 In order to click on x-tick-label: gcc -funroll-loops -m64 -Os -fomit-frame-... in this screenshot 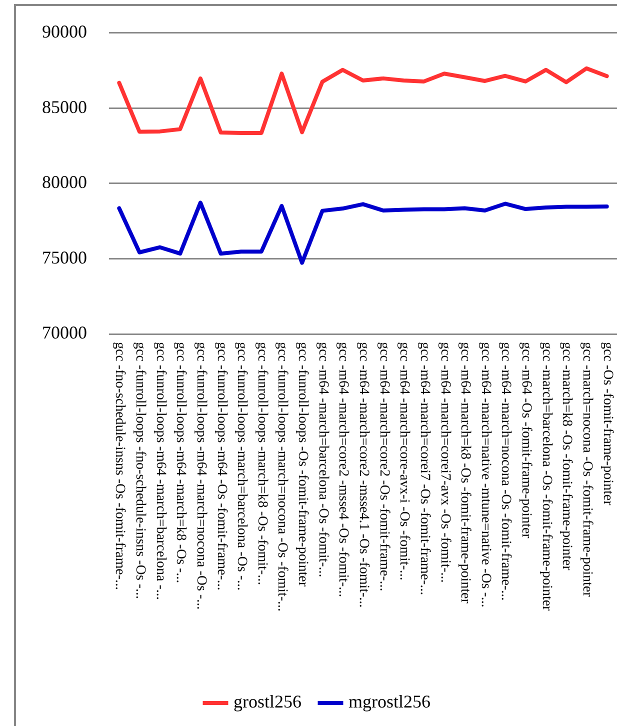, I will do `click(220, 466)`.